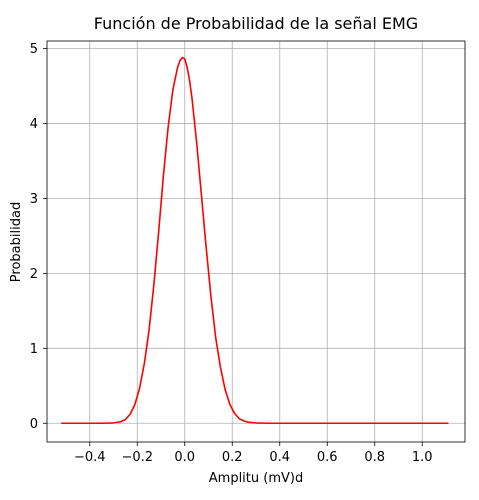 The width and height of the screenshot is (479, 500). What do you see at coordinates (422, 457) in the screenshot?
I see `x-tick-label: 1.0` at bounding box center [422, 457].